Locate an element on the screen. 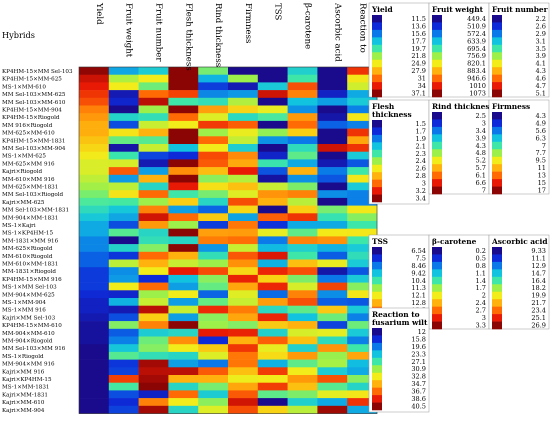 The image size is (550, 422). legend-title: Yield is located at coordinates (382, 9).